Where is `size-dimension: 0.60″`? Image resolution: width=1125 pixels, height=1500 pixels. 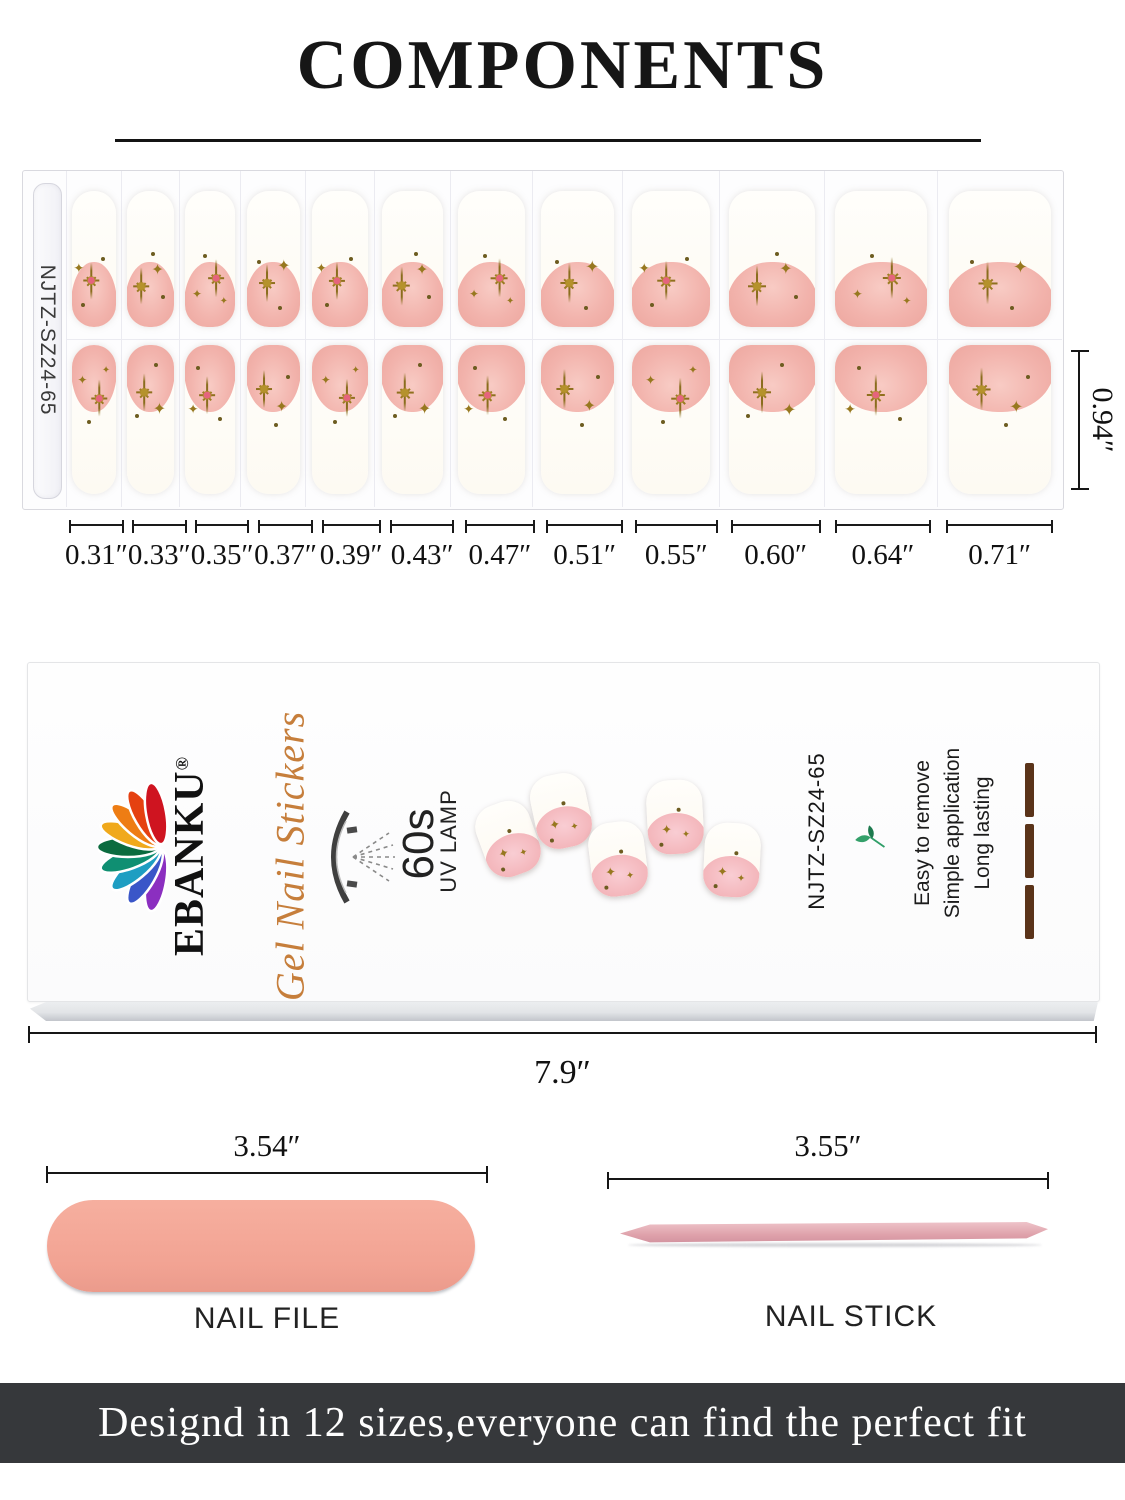 size-dimension: 0.60″ is located at coordinates (776, 554).